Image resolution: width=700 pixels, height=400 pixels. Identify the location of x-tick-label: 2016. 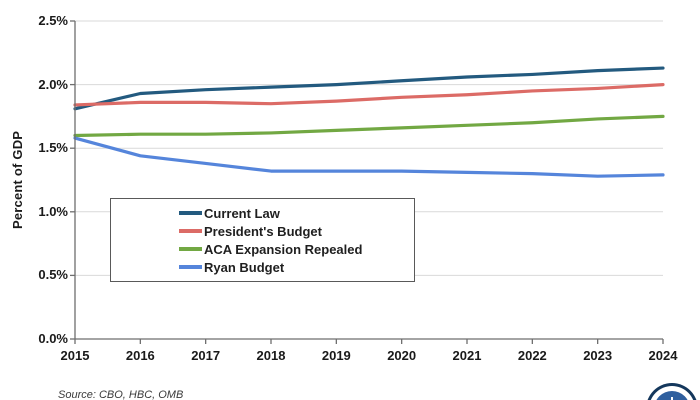
(140, 355).